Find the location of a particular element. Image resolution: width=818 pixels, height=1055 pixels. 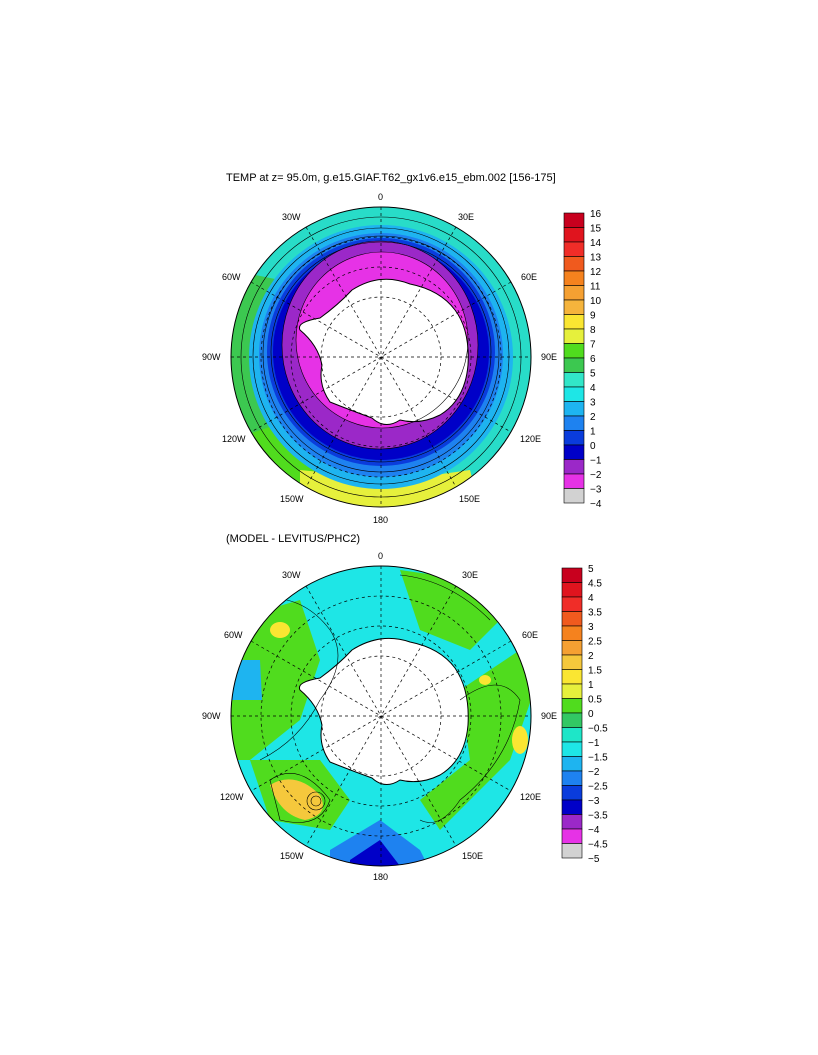

panel2-lon-label: 30W is located at coordinates (291, 575).